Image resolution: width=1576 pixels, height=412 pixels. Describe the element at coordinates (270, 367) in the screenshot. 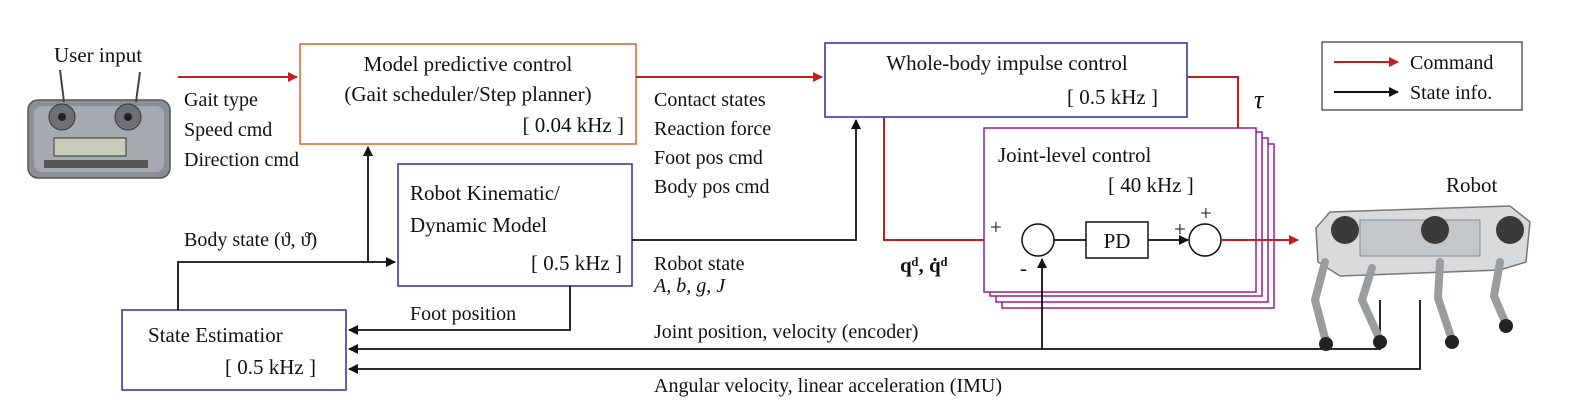

I see `estimator-rate: [ 0.5 kHz ]` at that location.